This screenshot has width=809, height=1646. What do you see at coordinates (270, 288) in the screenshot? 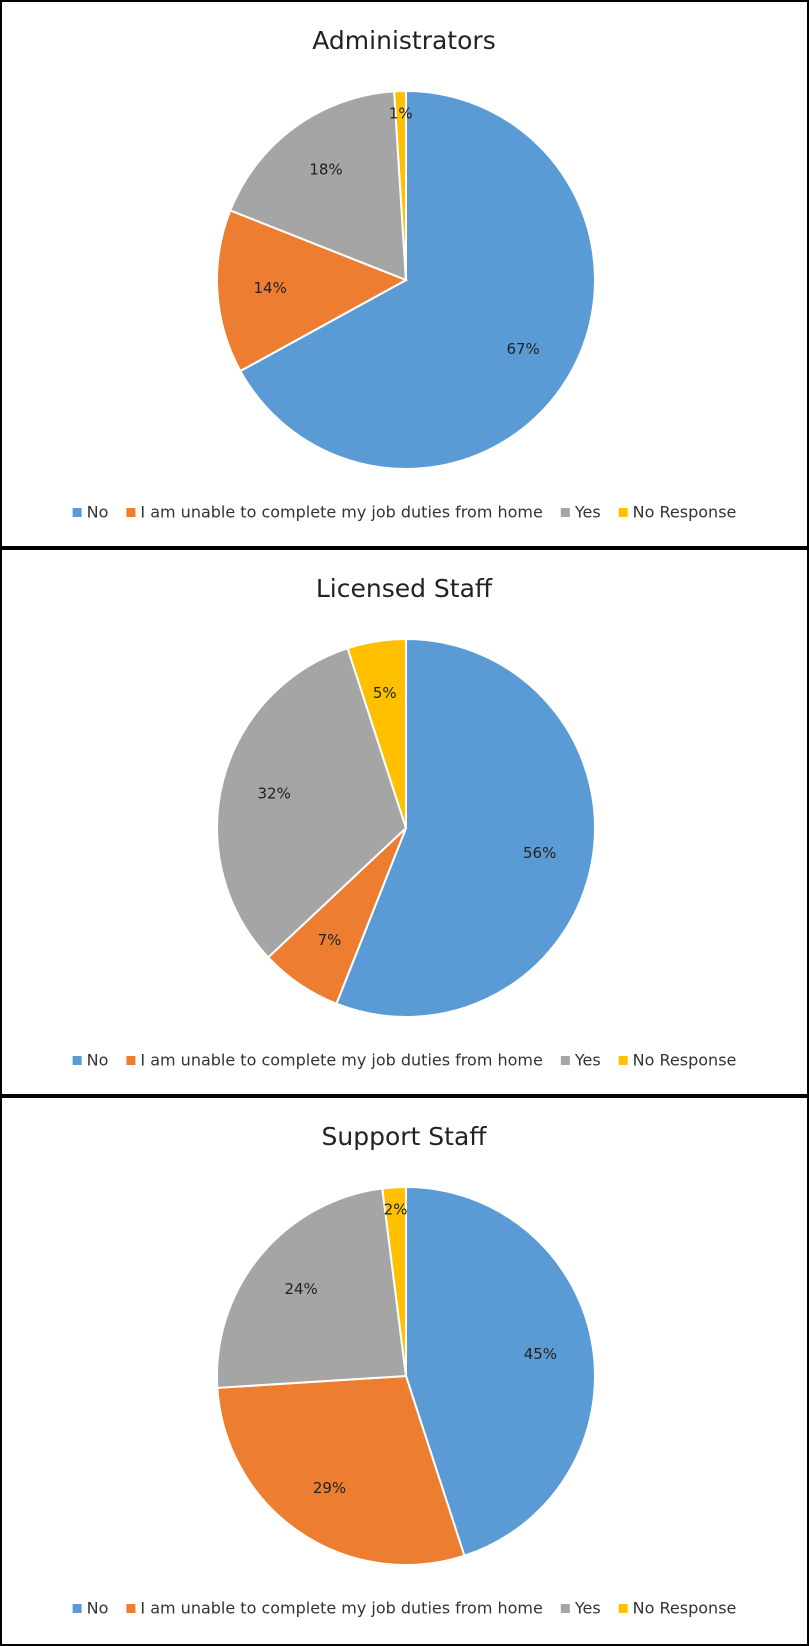
I see `data-label: 14%` at bounding box center [270, 288].